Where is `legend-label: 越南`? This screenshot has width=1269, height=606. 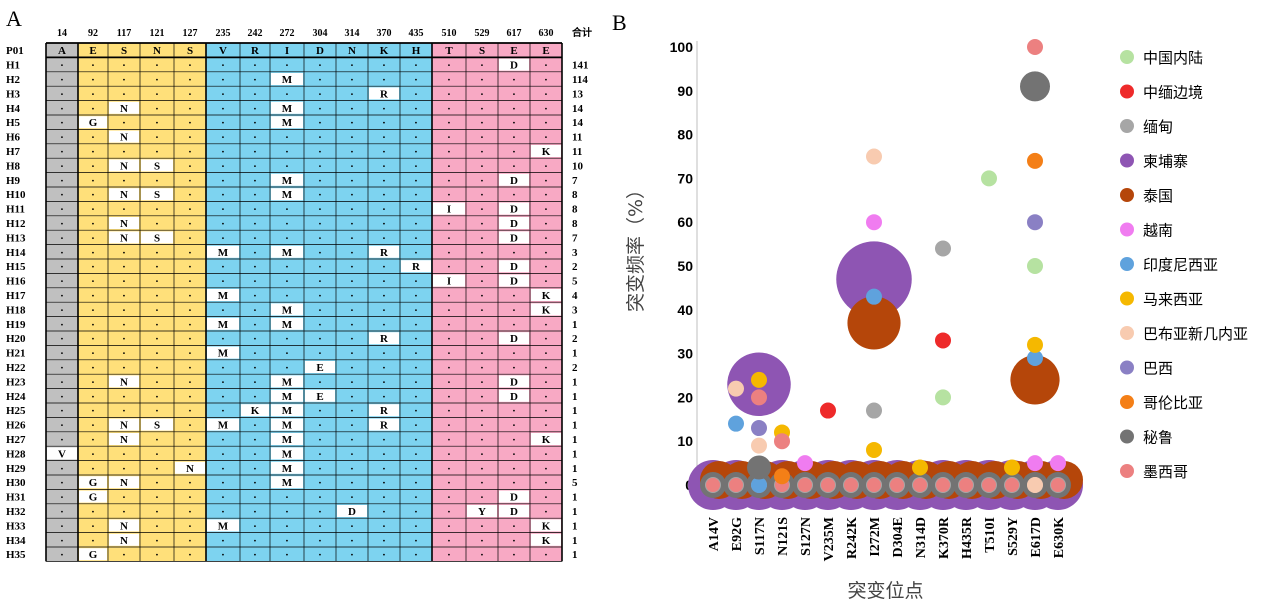 legend-label: 越南 is located at coordinates (1158, 231).